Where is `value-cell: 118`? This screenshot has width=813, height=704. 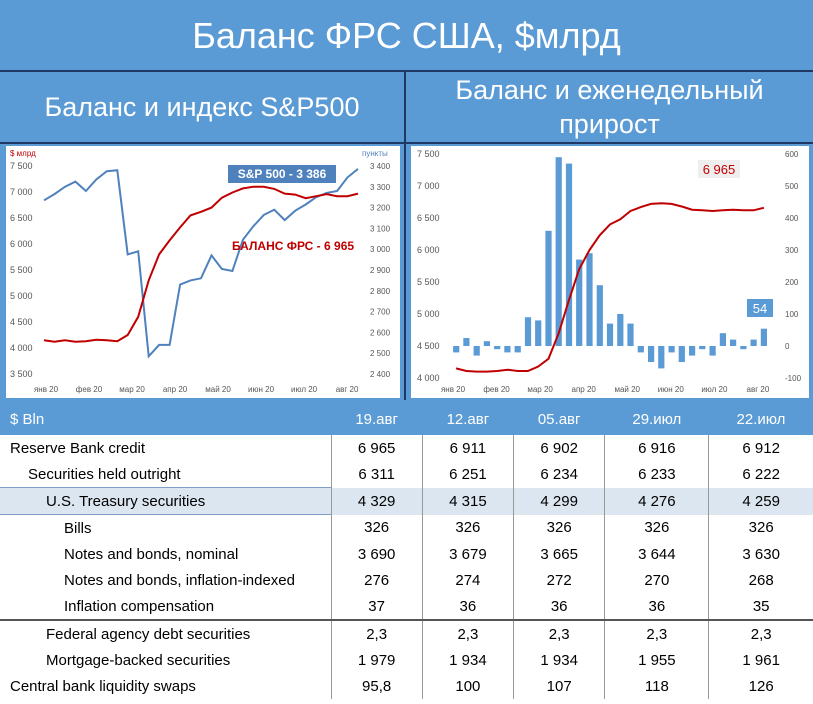
value-cell: 118 is located at coordinates (656, 686).